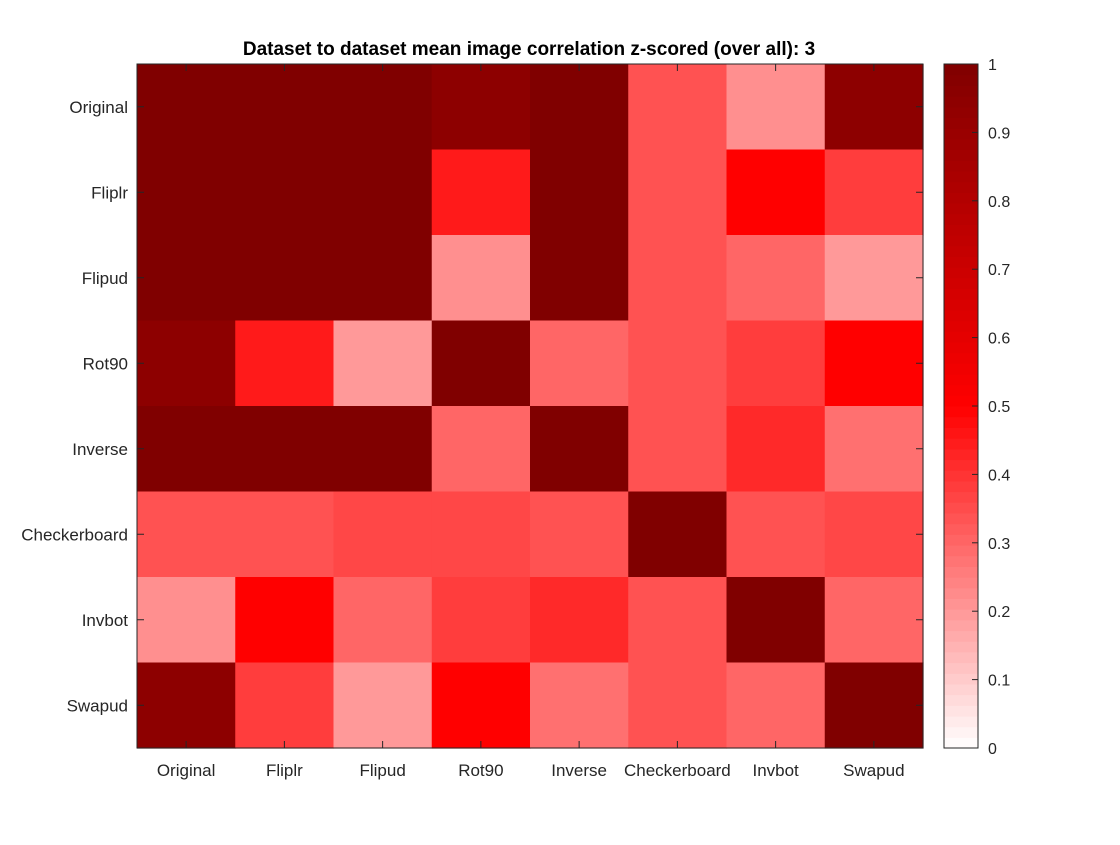 This screenshot has width=1120, height=845. I want to click on colorbar-tick-label: 0.4, so click(999, 475).